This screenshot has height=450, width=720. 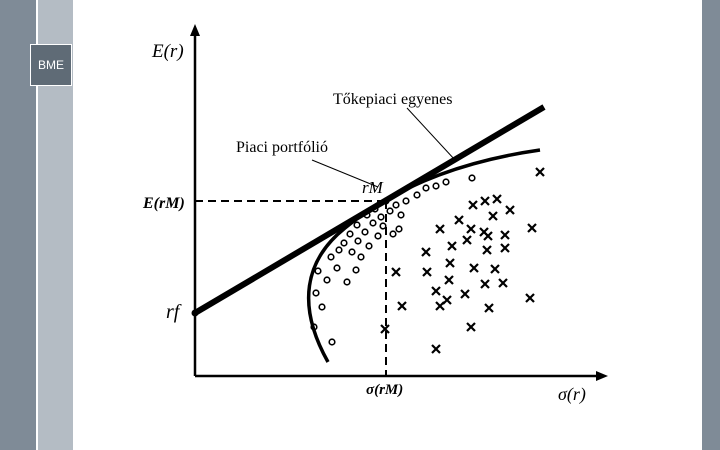 I want to click on cml-label: Tőkepiaci egyenes, so click(x=393, y=99).